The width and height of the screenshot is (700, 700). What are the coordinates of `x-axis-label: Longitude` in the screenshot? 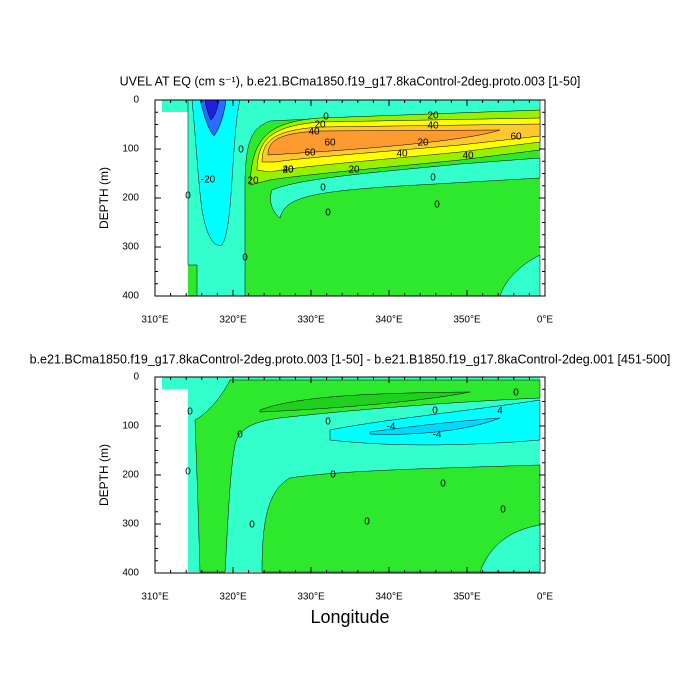 It's located at (349, 617).